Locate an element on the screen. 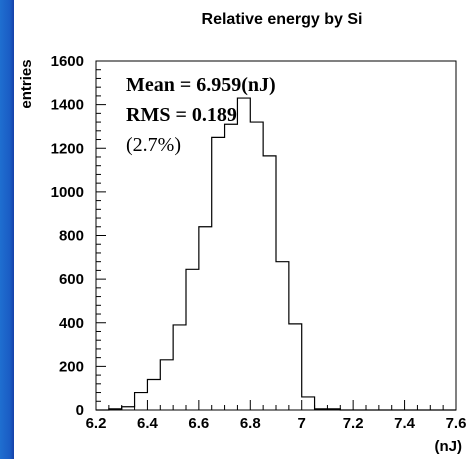 This screenshot has width=468, height=459. y-tick-label: 800 is located at coordinates (71, 236).